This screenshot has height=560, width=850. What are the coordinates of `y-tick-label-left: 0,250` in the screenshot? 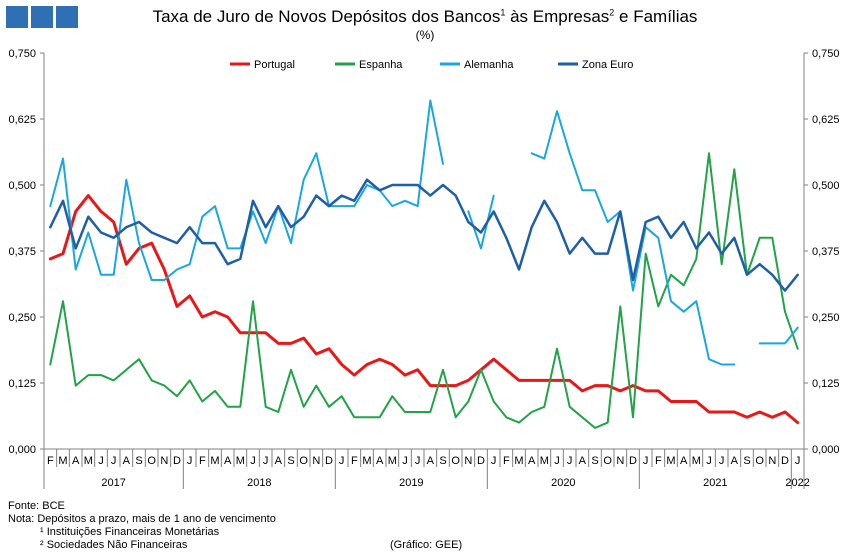 It's located at (22, 318).